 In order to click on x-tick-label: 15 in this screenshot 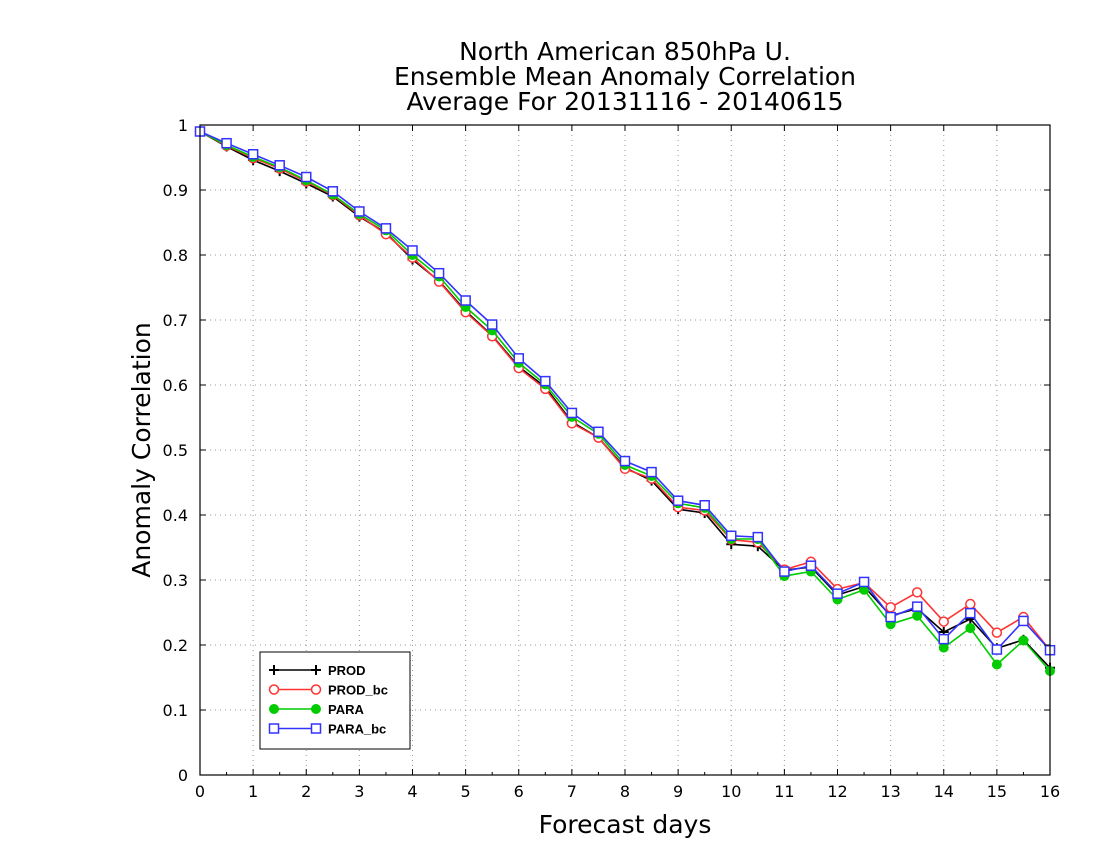, I will do `click(997, 791)`.